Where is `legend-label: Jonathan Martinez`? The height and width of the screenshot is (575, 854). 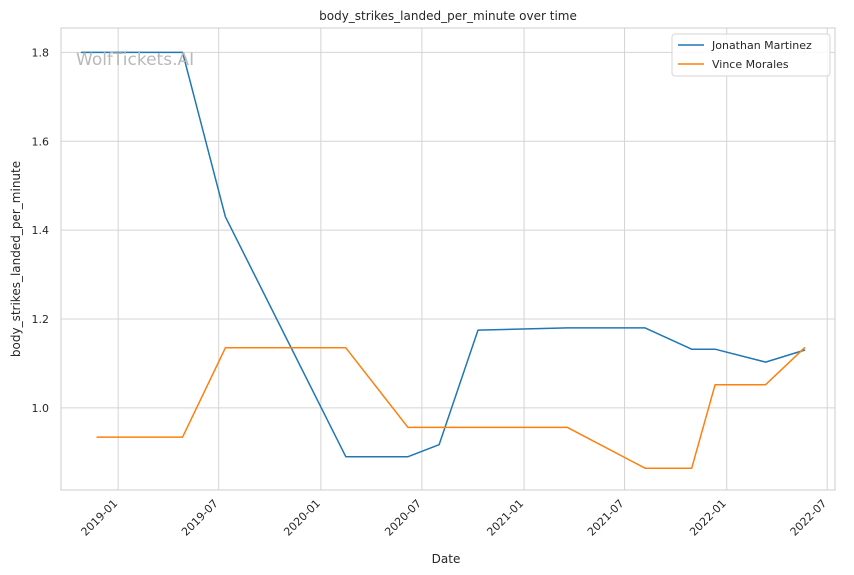
legend-label: Jonathan Martinez is located at coordinates (761, 45).